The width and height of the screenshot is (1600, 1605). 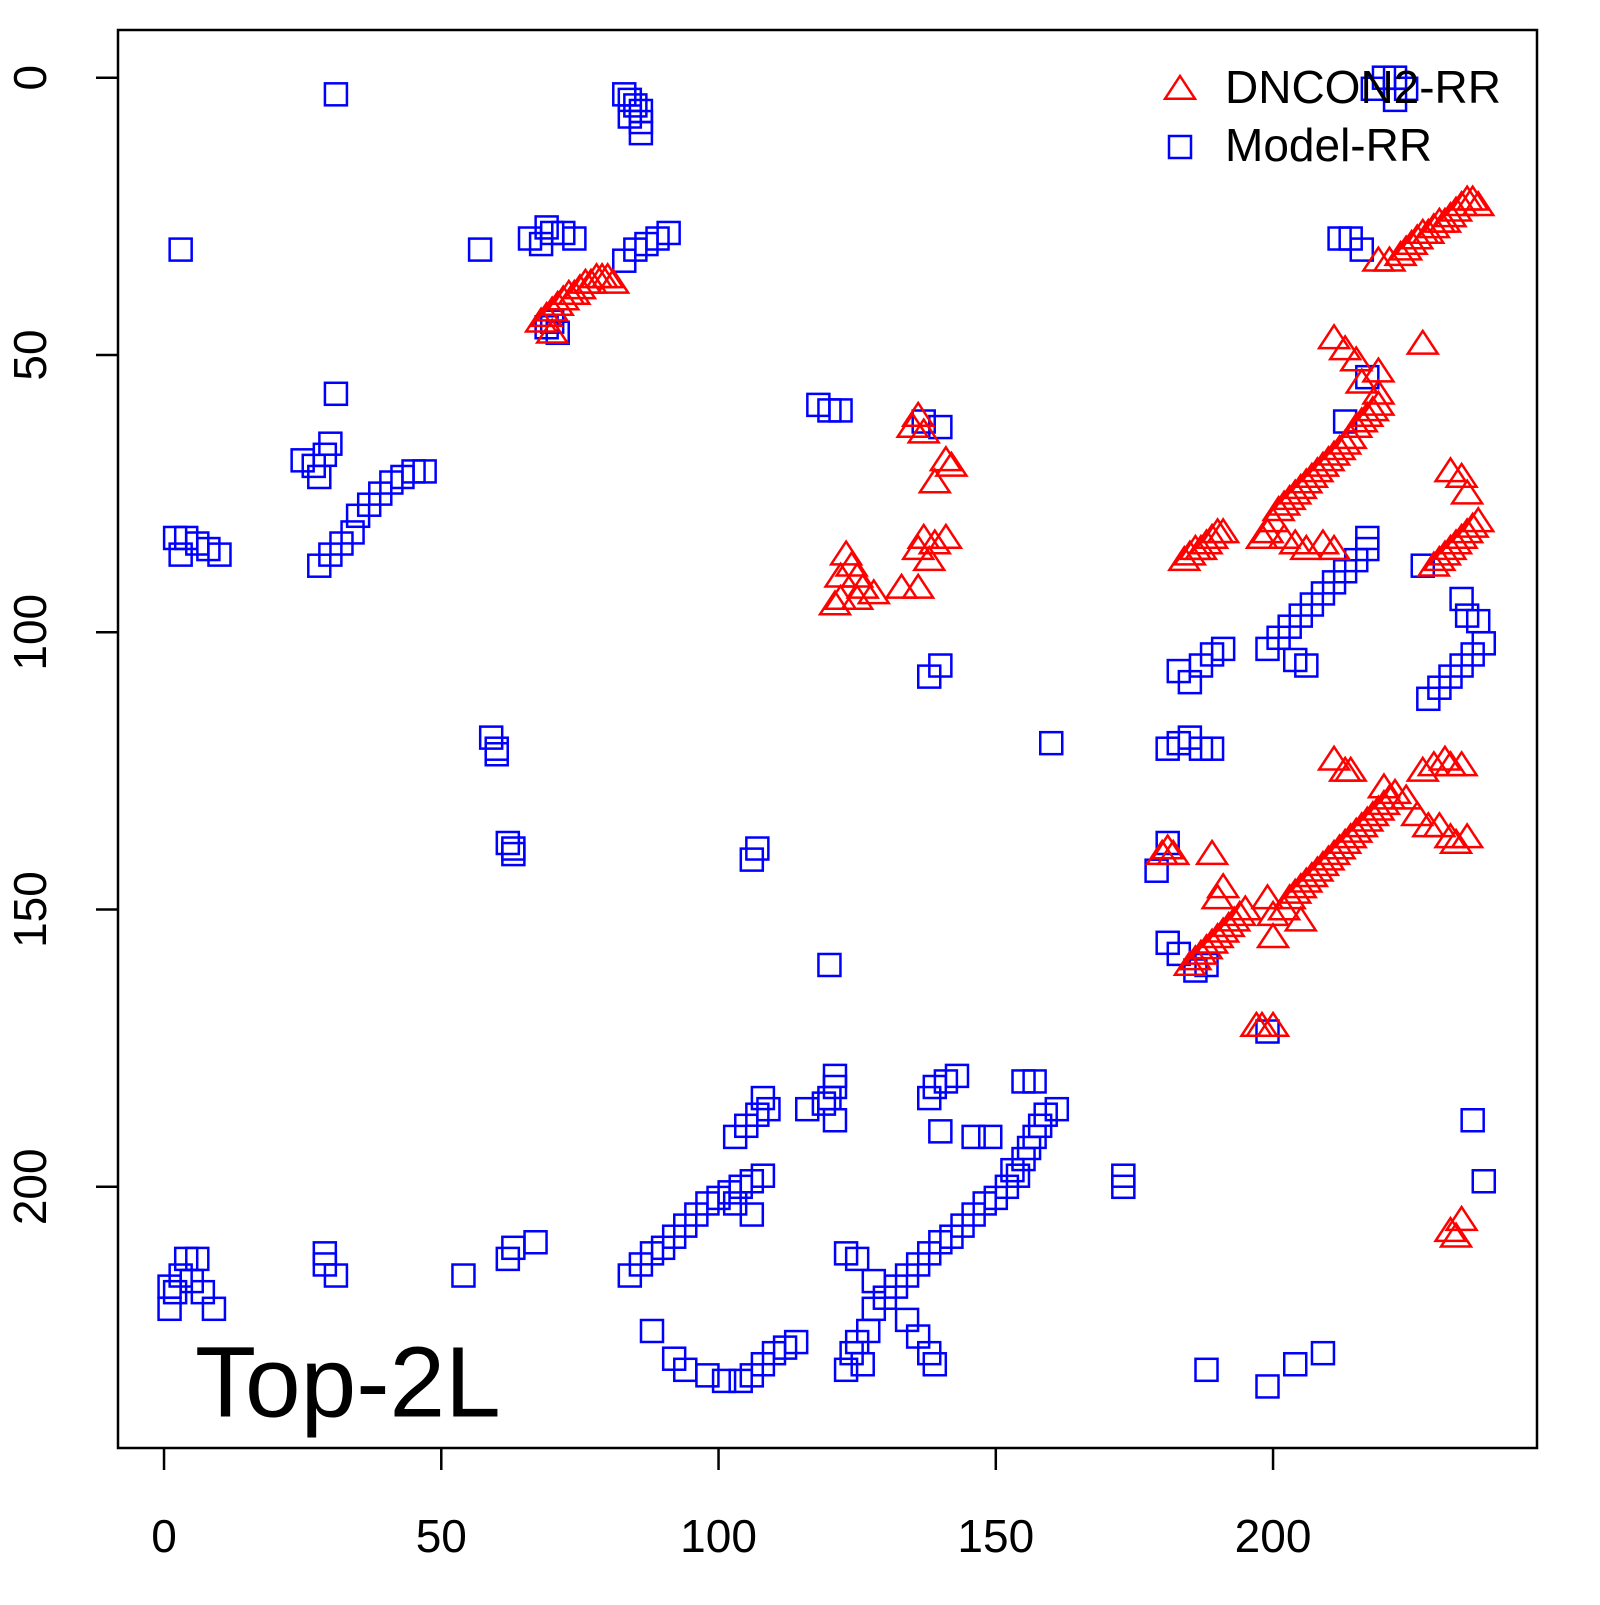 What do you see at coordinates (164, 1536) in the screenshot?
I see `x-tick-label: 0` at bounding box center [164, 1536].